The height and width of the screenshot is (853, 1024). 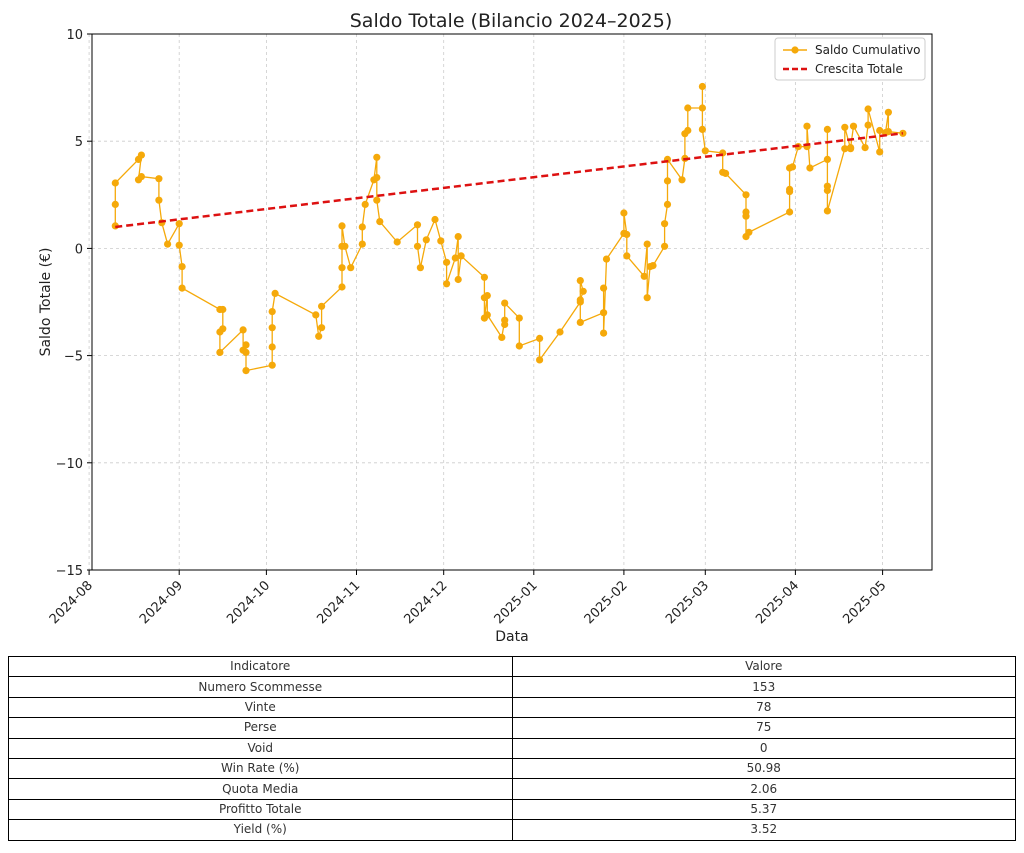 I want to click on table-header-row: Indicatore Valore, so click(x=512, y=666).